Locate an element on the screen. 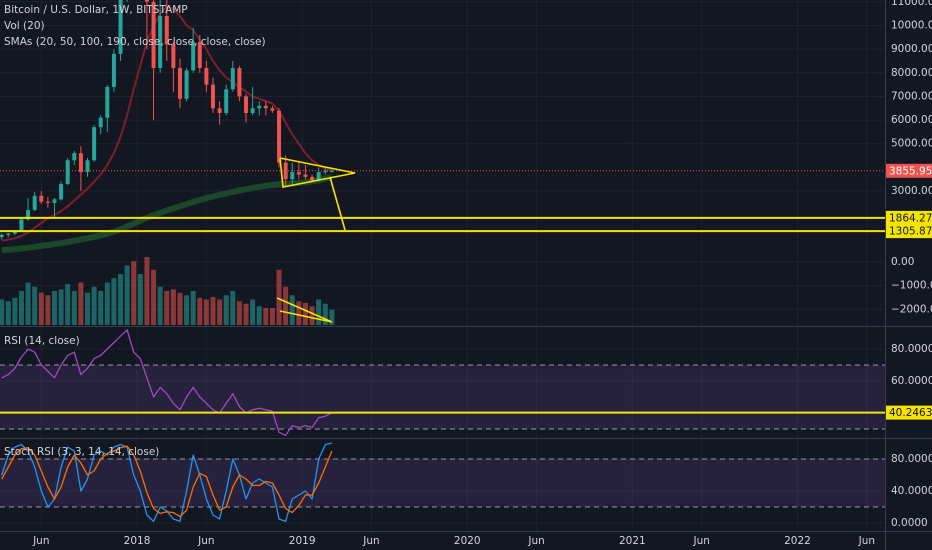  price-tag-label: 1305.87 is located at coordinates (910, 232).